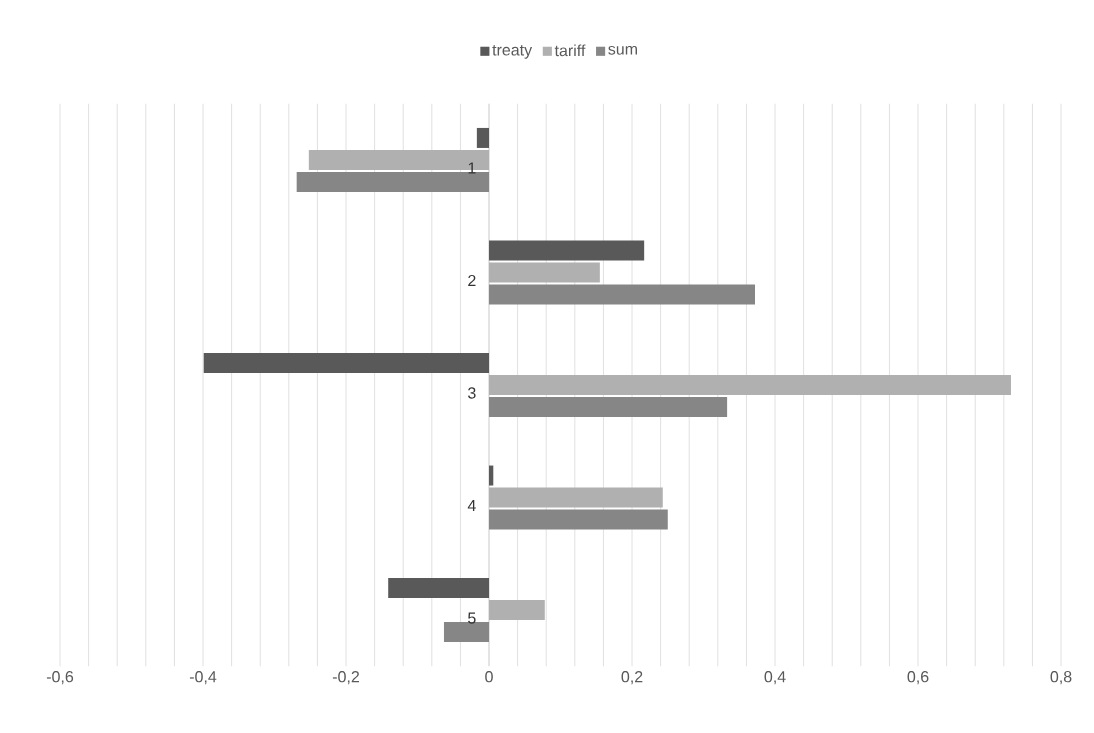  What do you see at coordinates (489, 677) in the screenshot?
I see `x-tick-label: 0` at bounding box center [489, 677].